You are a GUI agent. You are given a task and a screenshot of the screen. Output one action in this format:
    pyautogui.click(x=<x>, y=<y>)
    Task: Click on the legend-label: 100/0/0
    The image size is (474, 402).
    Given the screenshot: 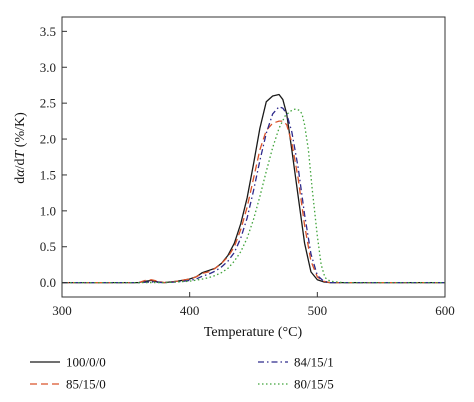 What is the action you would take?
    pyautogui.click(x=86, y=362)
    